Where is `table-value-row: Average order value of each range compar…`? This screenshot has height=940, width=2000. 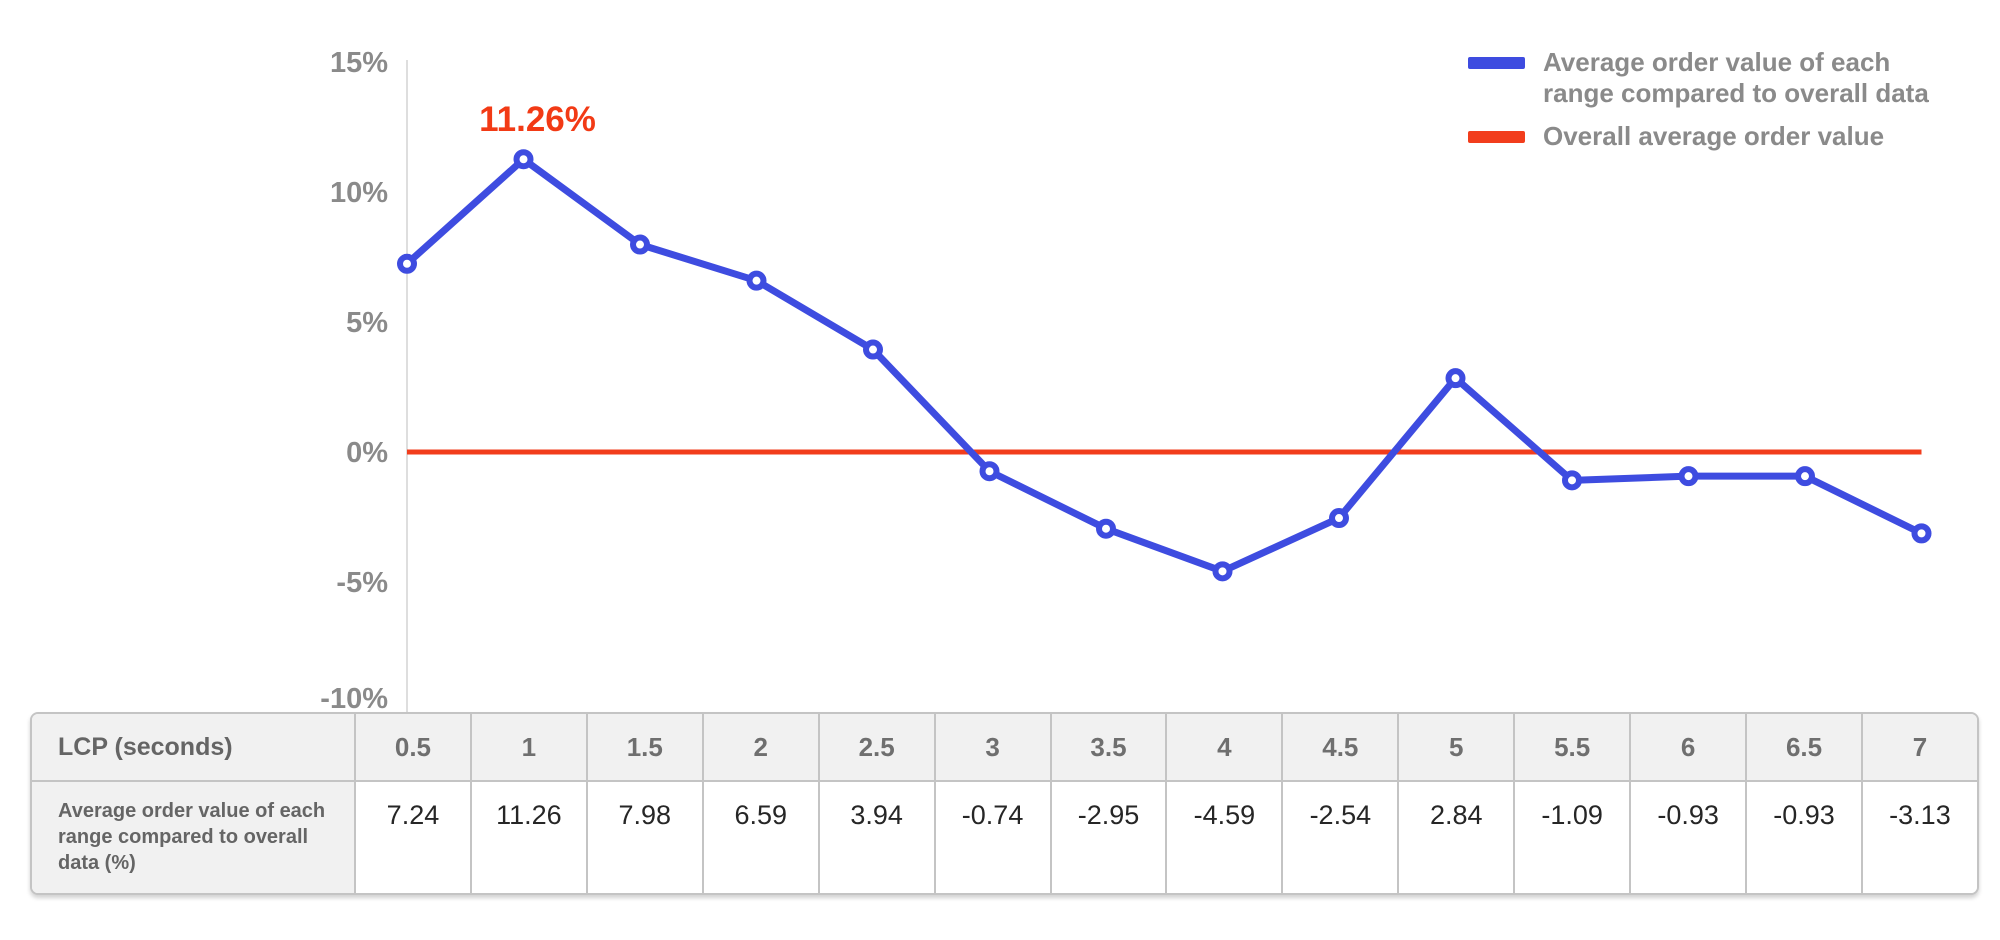 table-value-row: Average order value of each range compar… is located at coordinates (1004, 837).